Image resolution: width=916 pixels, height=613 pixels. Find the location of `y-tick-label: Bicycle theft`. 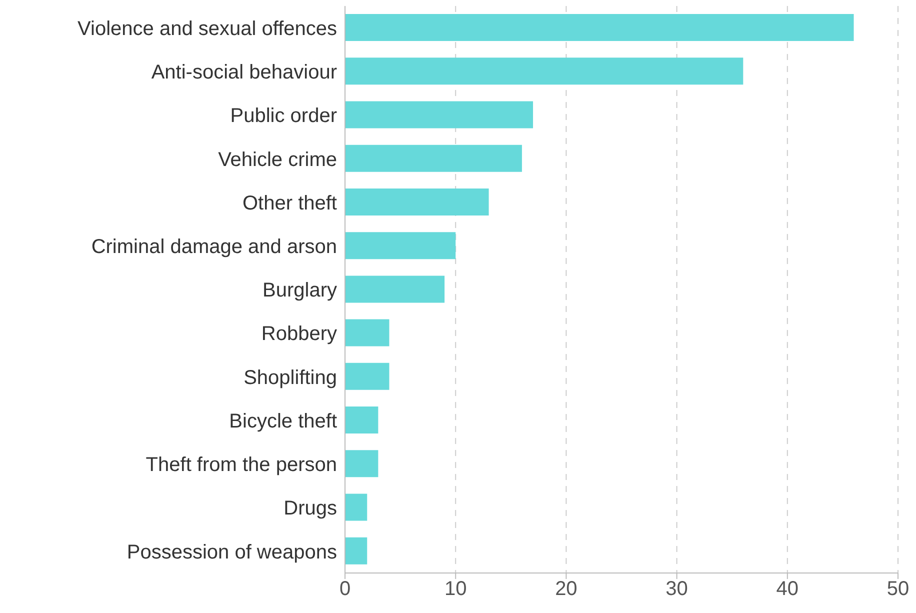

y-tick-label: Bicycle theft is located at coordinates (283, 421).